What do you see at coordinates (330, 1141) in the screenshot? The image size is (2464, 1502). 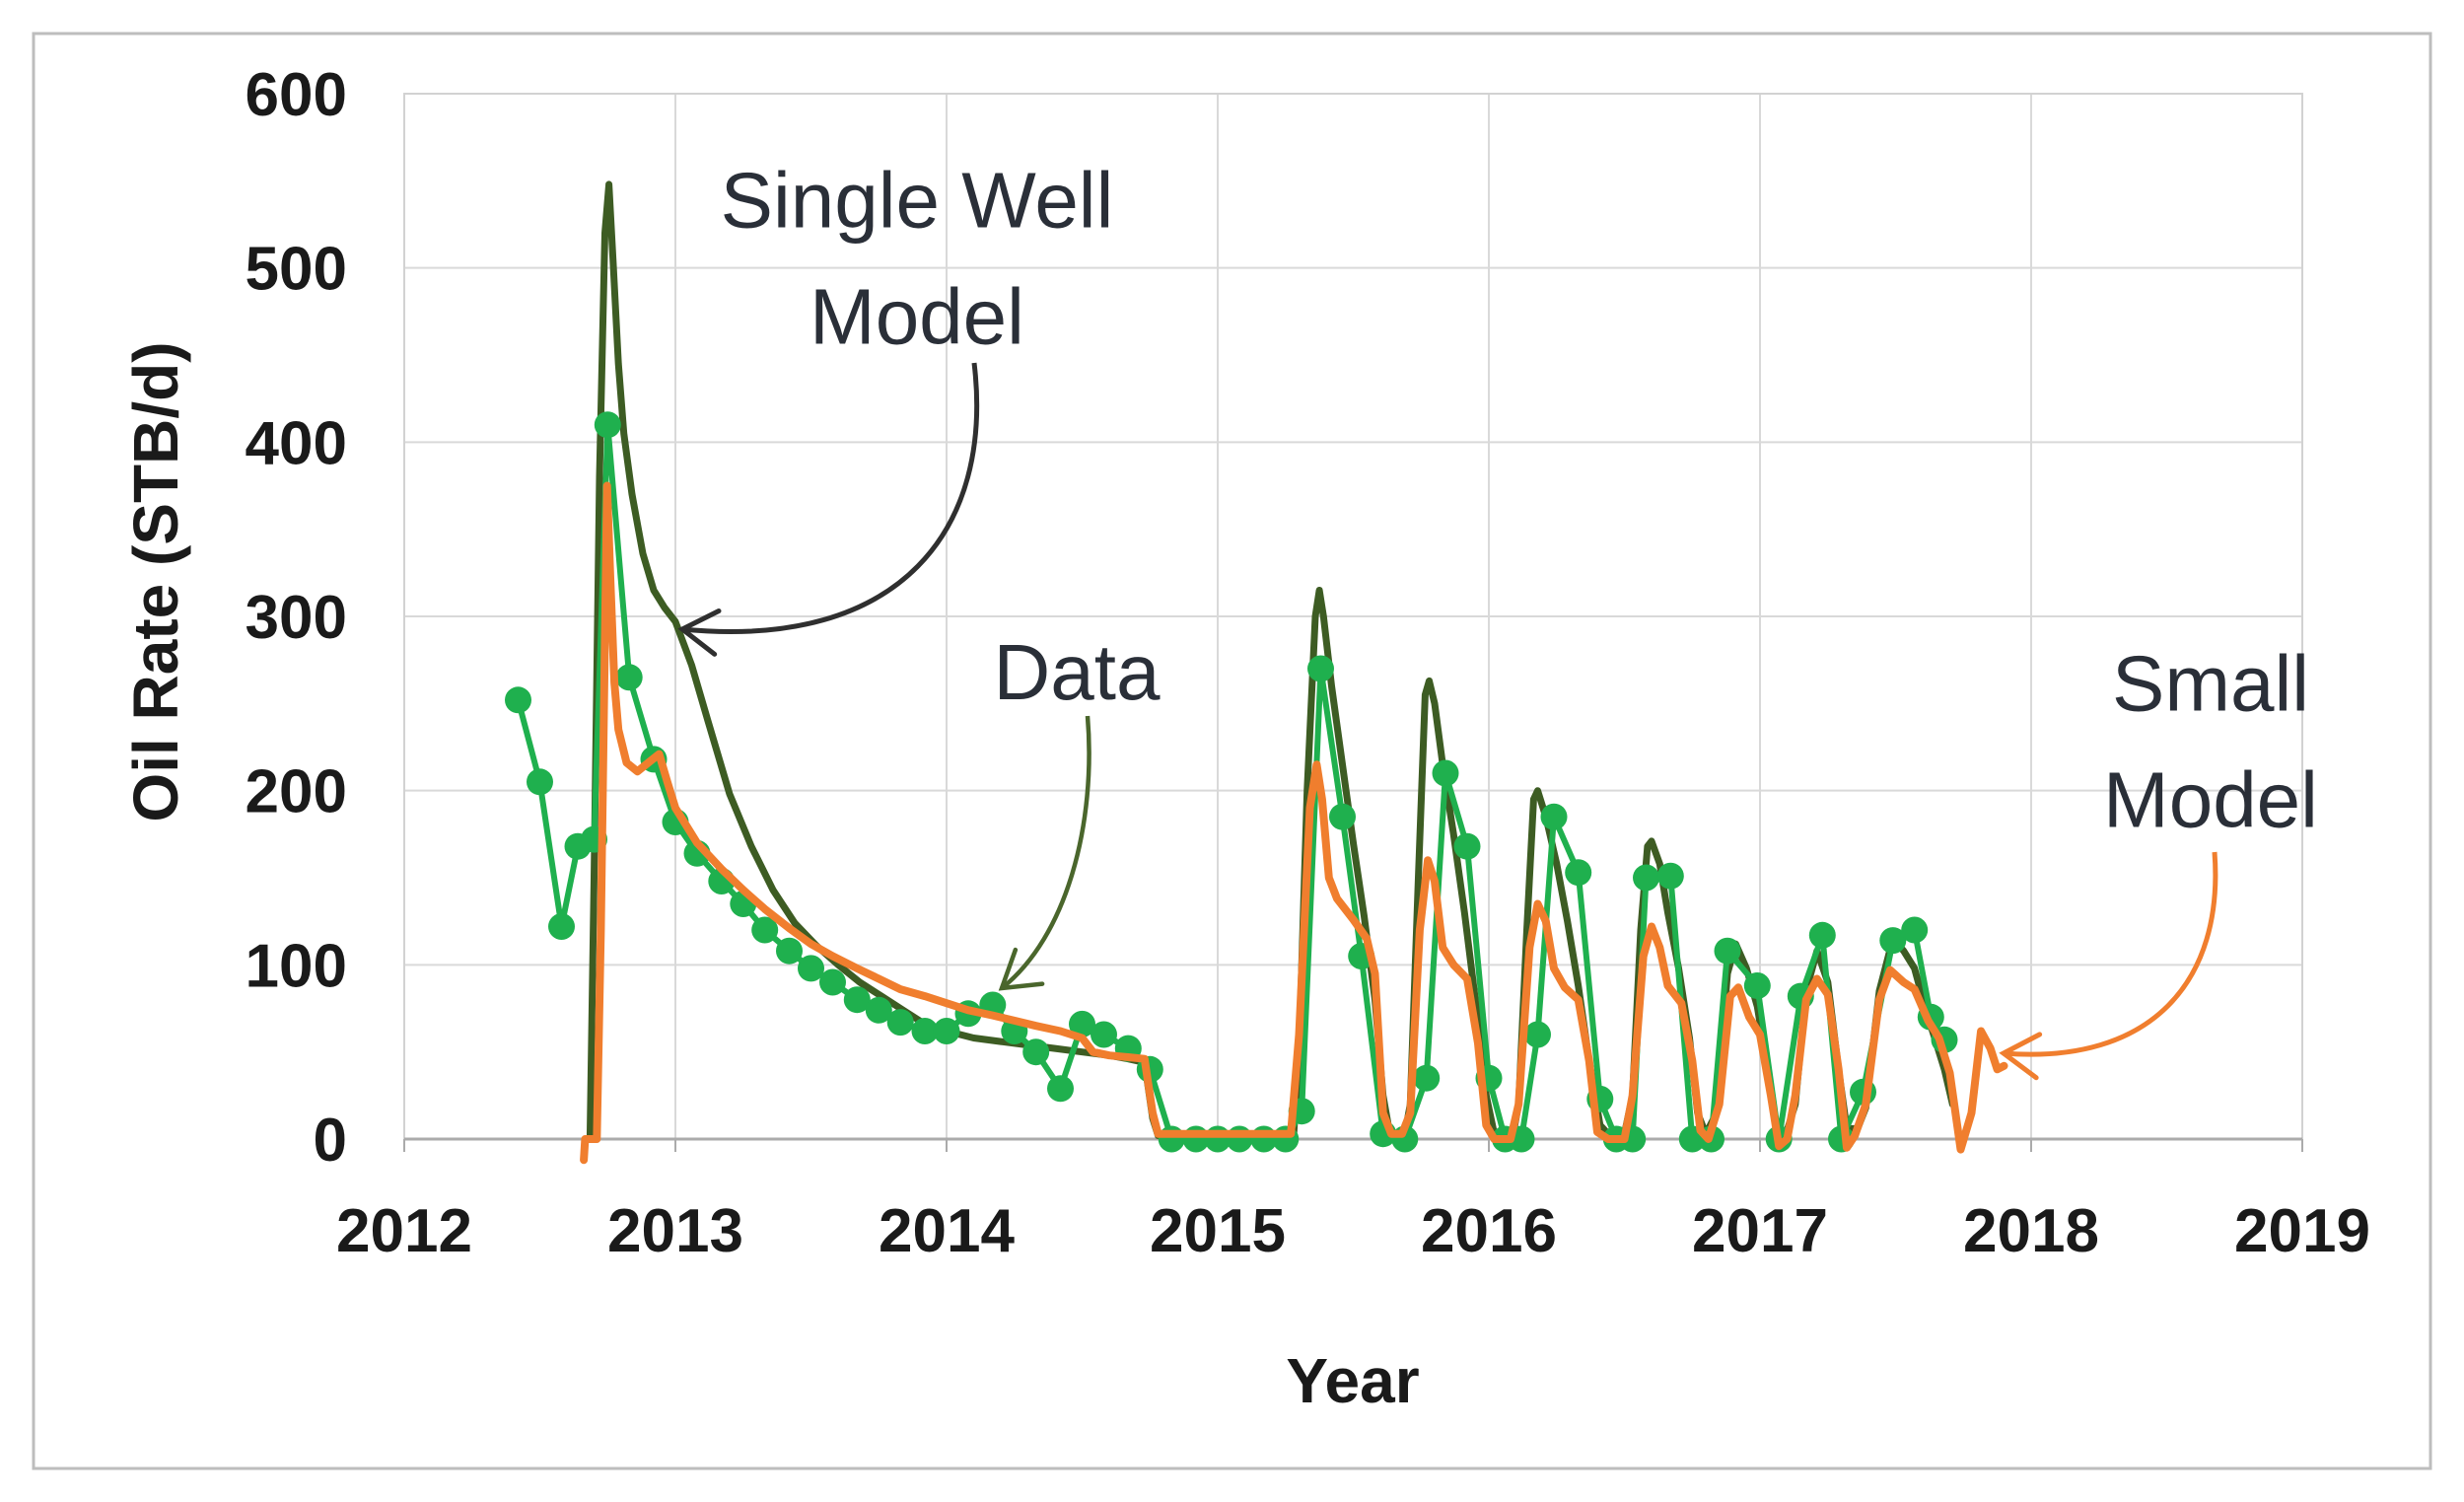 I see `y-tick-label: 0` at bounding box center [330, 1141].